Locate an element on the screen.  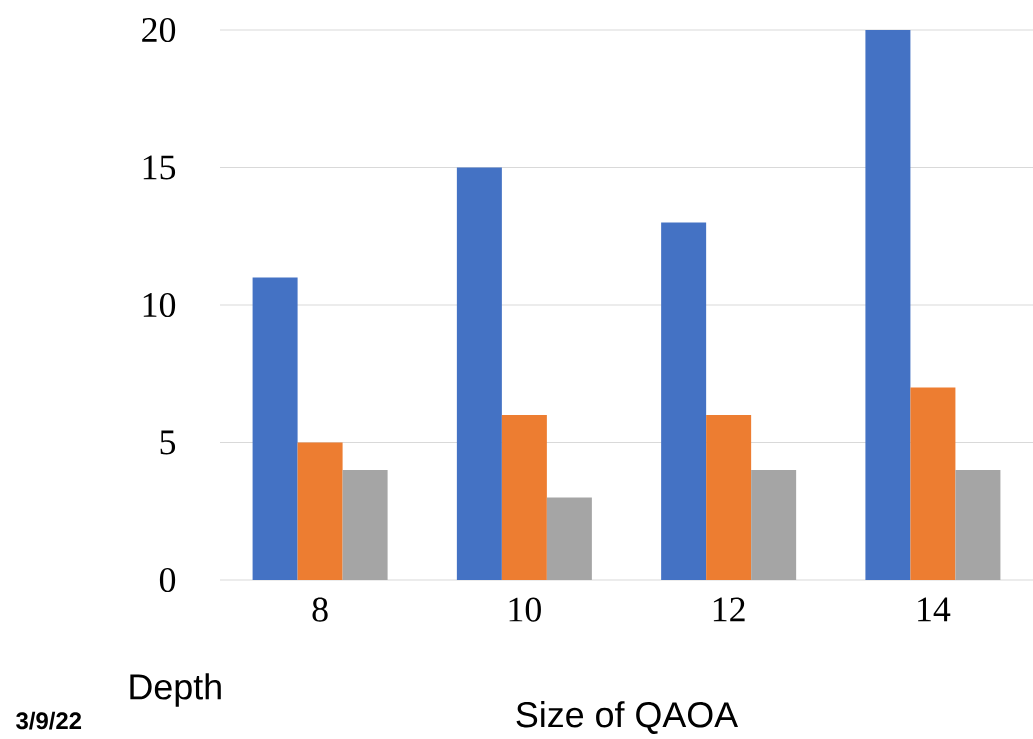
x-axis-title: Size of QAOA is located at coordinates (627, 717).